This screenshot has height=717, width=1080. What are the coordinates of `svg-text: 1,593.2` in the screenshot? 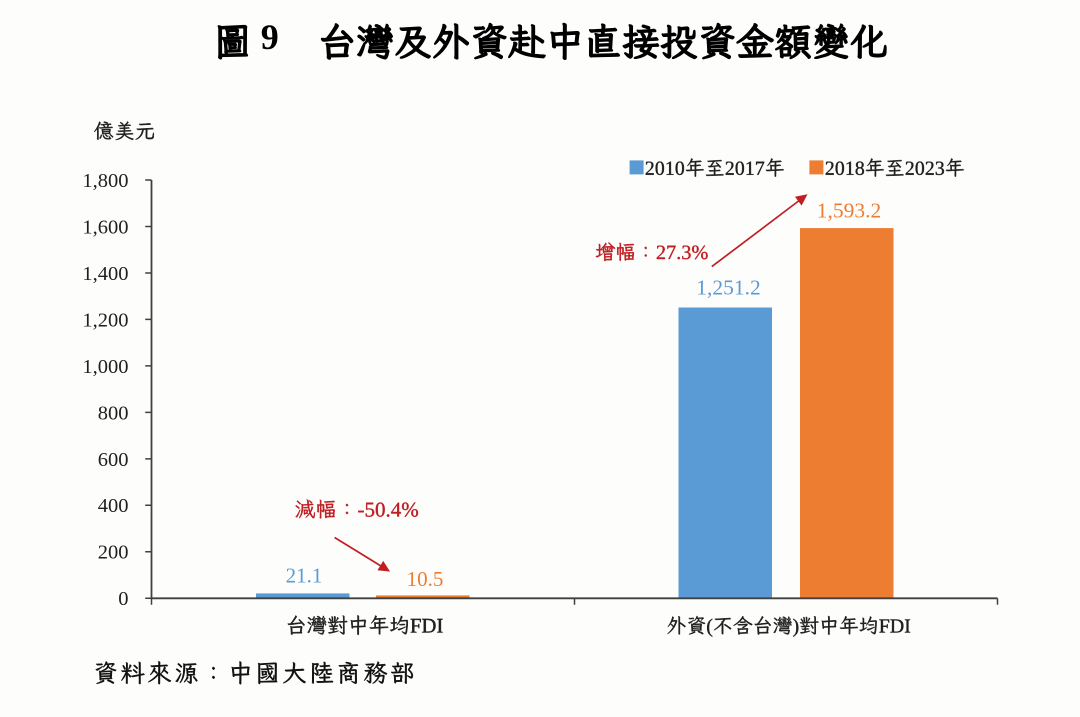 It's located at (849, 211).